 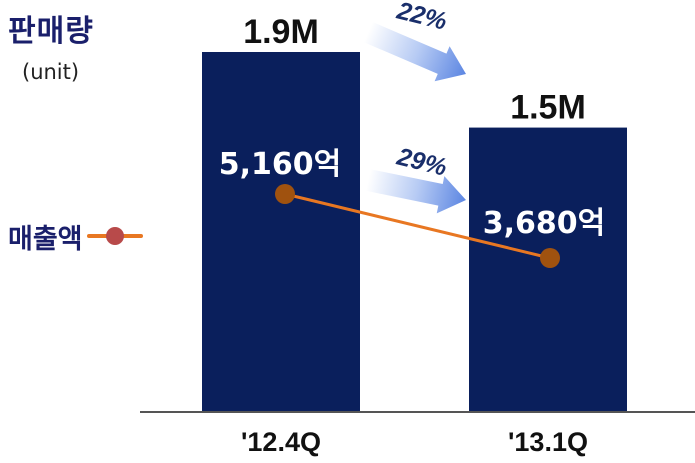 I want to click on bar-value-label-2: 1.5M, so click(x=548, y=108).